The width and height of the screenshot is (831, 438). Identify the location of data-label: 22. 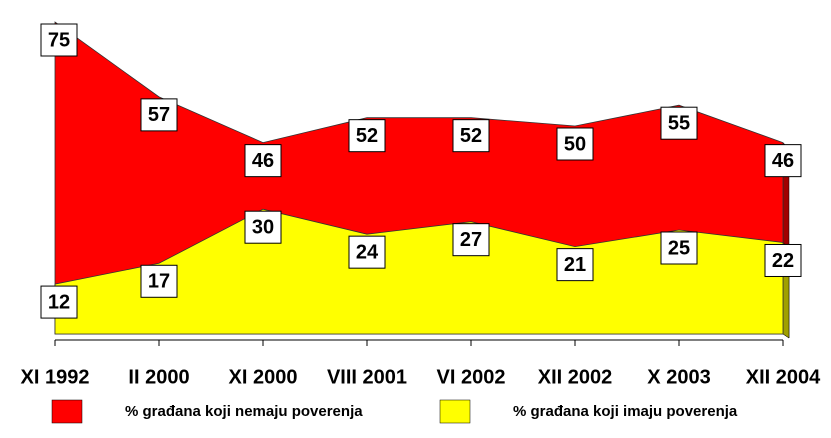
(783, 261).